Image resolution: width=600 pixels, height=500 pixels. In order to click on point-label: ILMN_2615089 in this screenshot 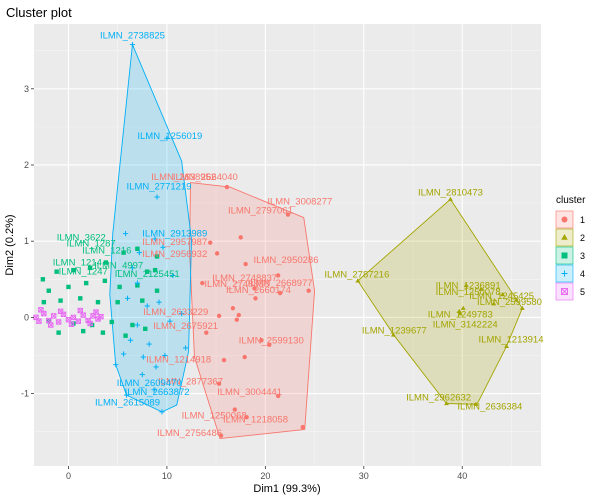, I will do `click(127, 403)`.